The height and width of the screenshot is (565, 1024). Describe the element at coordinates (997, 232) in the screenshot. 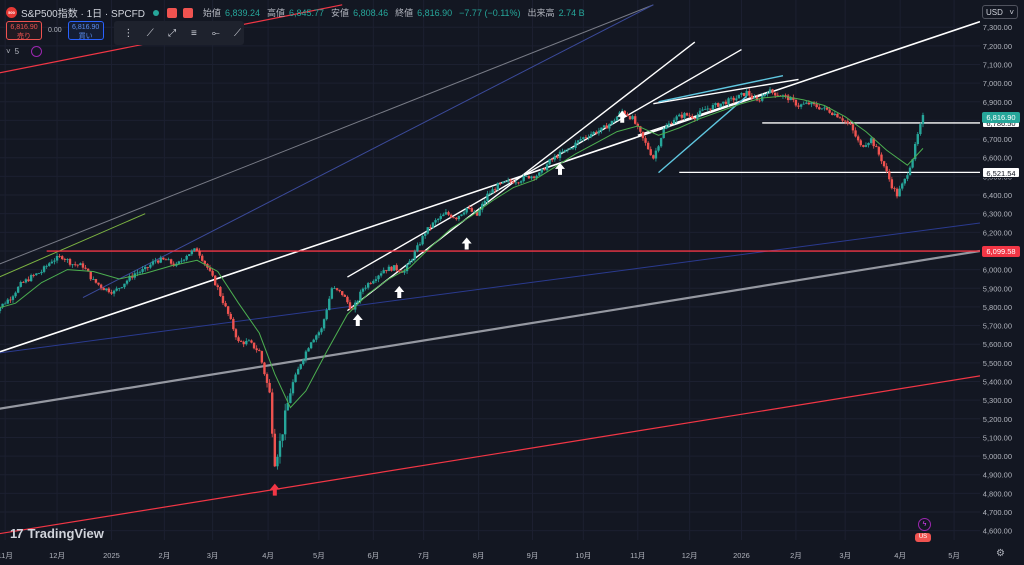

I see `y-tick-label: 6,200.00` at that location.